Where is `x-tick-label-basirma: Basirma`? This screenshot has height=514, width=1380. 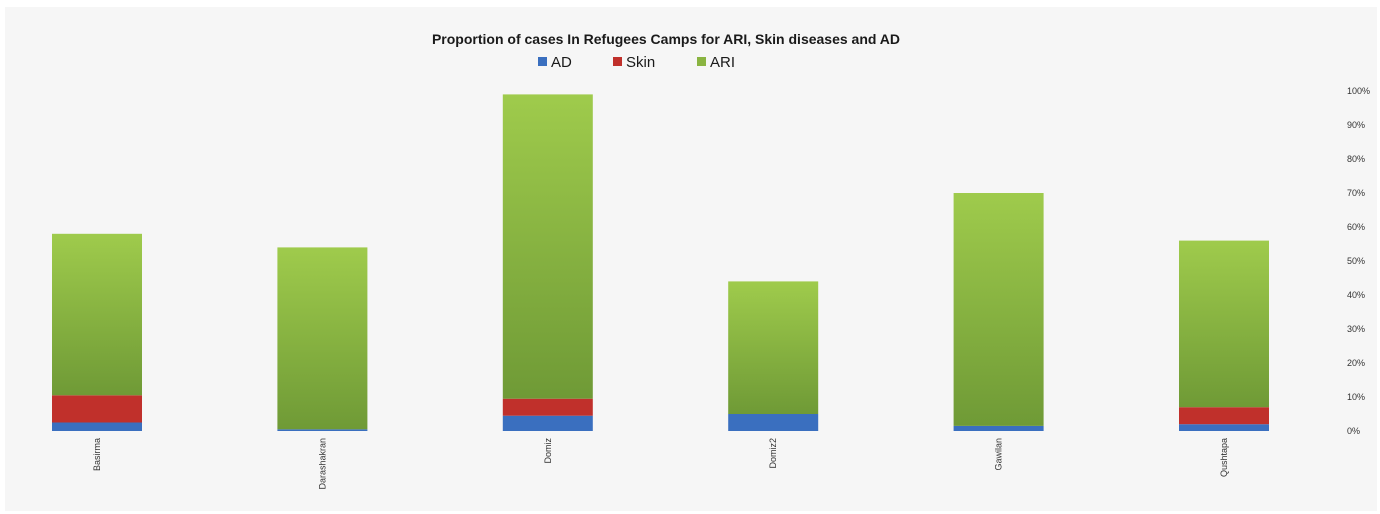
x-tick-label-basirma: Basirma is located at coordinates (97, 454).